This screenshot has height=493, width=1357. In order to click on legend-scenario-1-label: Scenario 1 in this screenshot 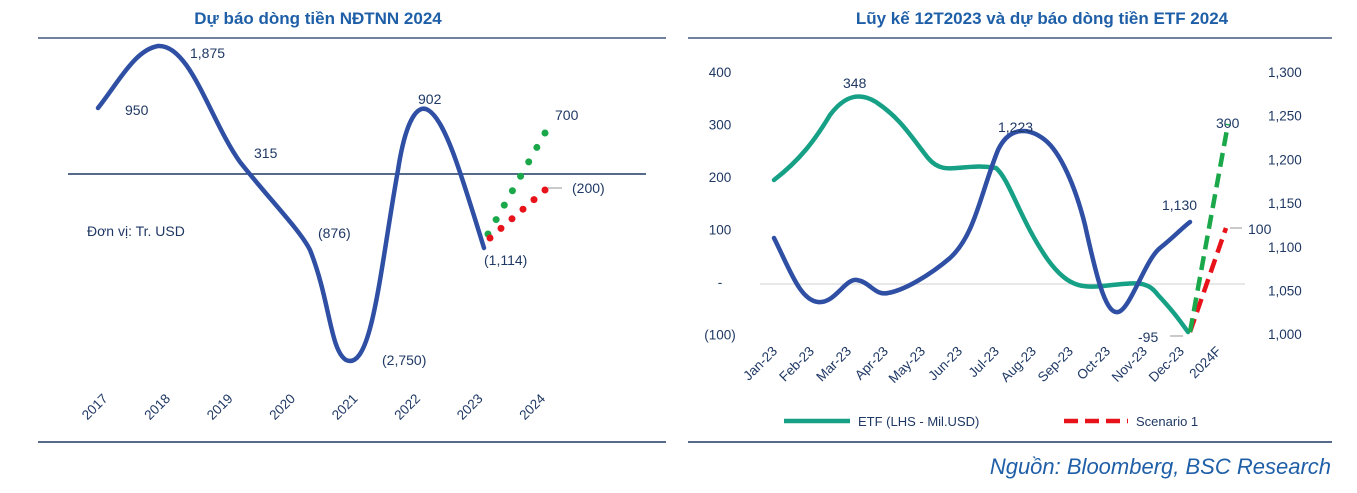, I will do `click(1167, 421)`.